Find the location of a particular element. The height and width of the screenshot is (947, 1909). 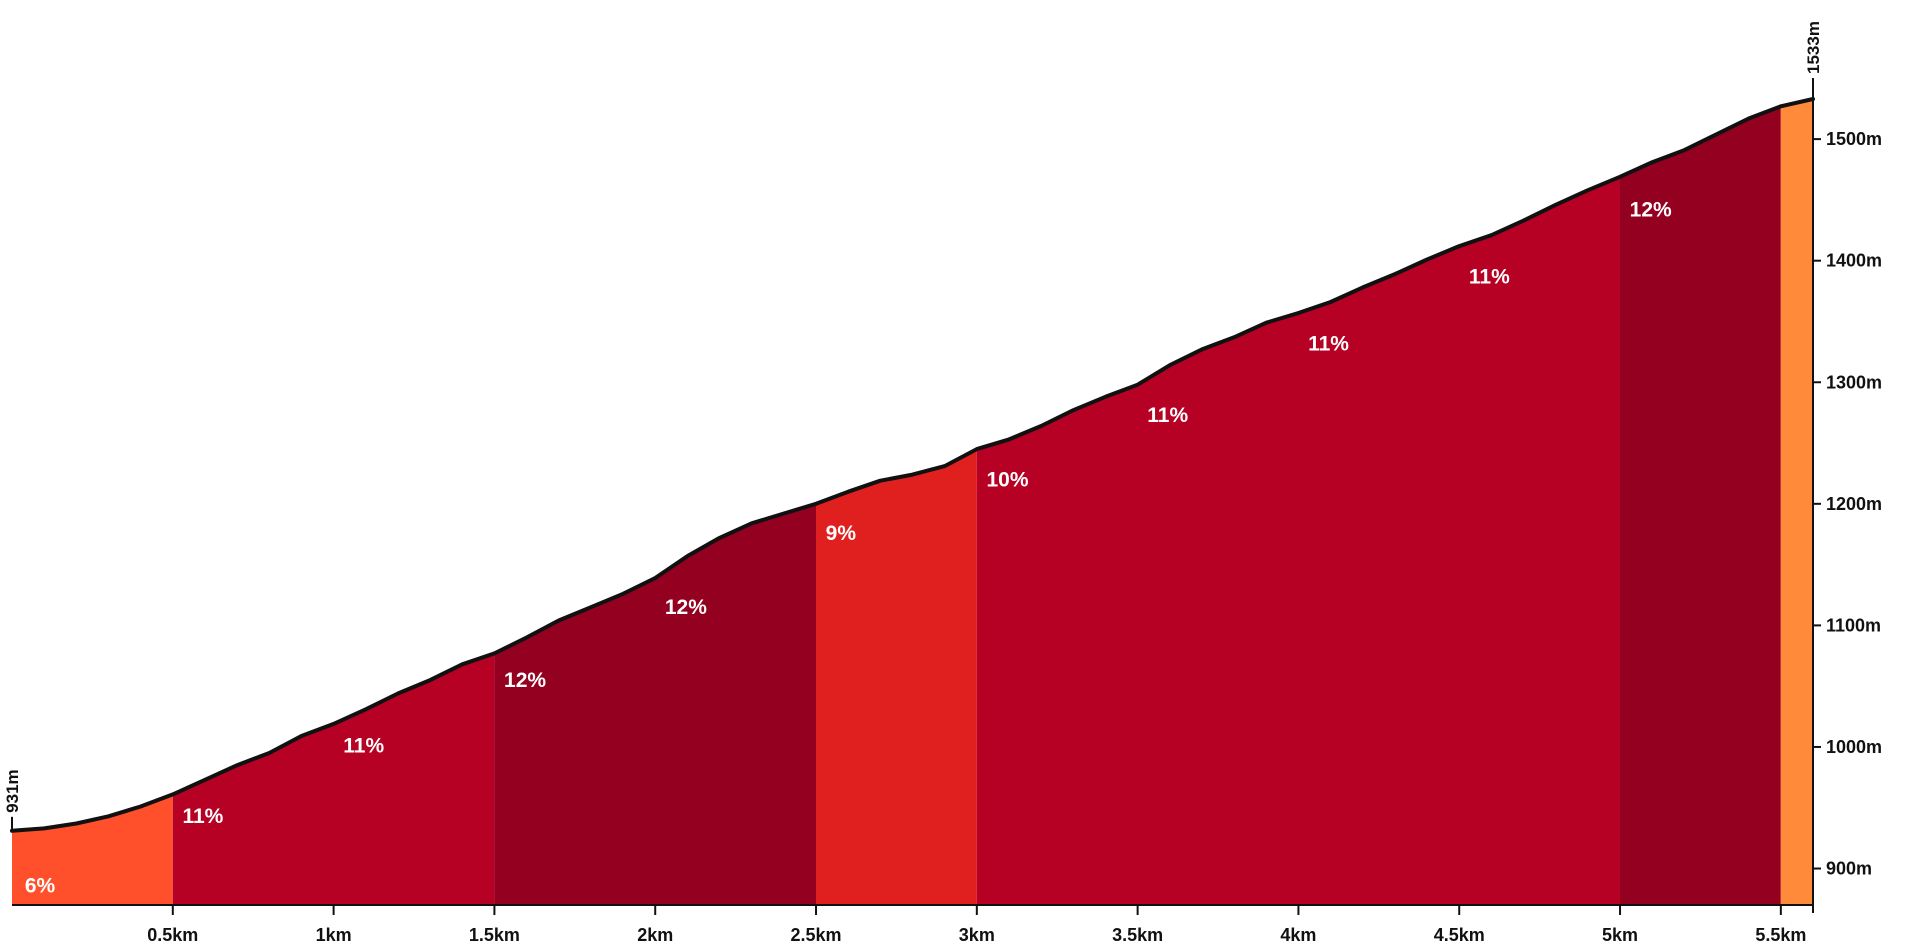

x-tick-label: 0.5km is located at coordinates (172, 935).